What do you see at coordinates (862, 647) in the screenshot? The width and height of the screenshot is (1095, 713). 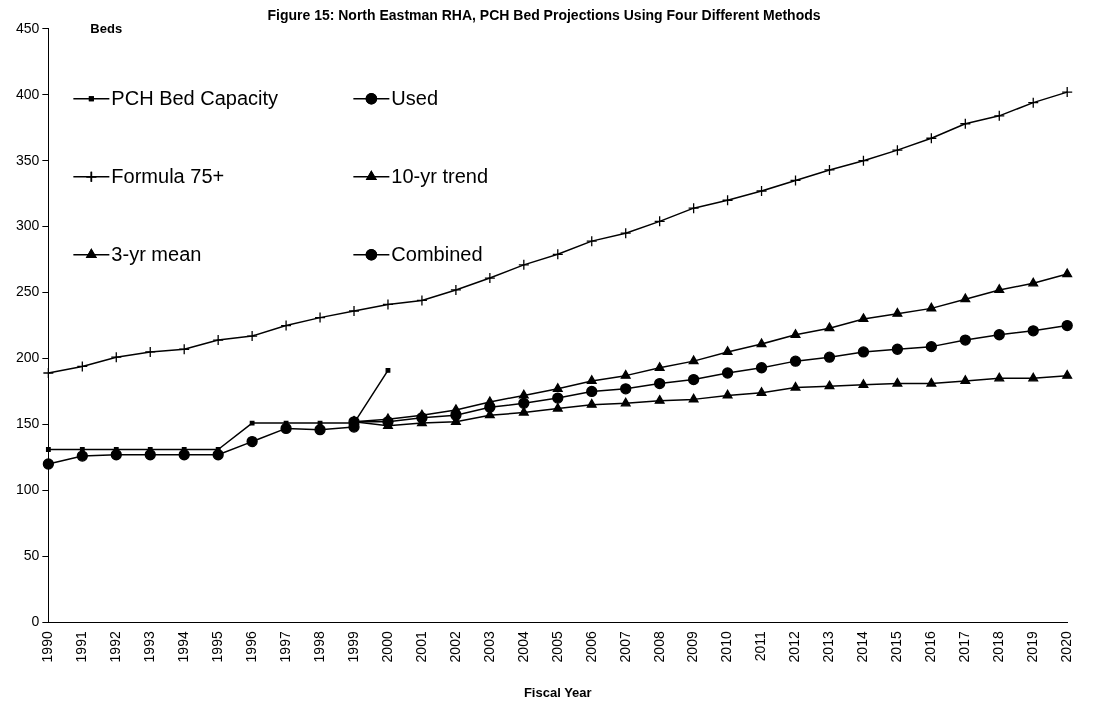 I see `x-tick-label: 2014` at bounding box center [862, 647].